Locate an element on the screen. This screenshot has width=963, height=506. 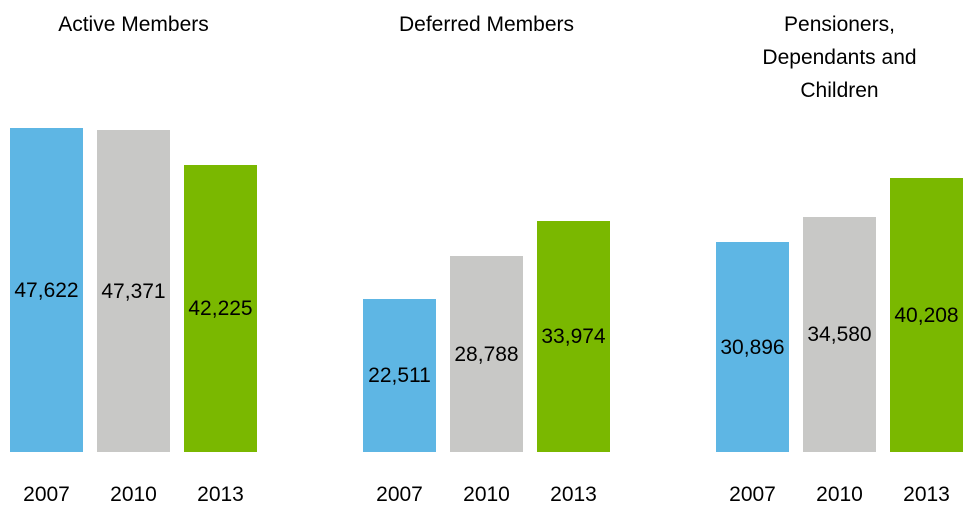
value-label: 47,371 is located at coordinates (133, 291).